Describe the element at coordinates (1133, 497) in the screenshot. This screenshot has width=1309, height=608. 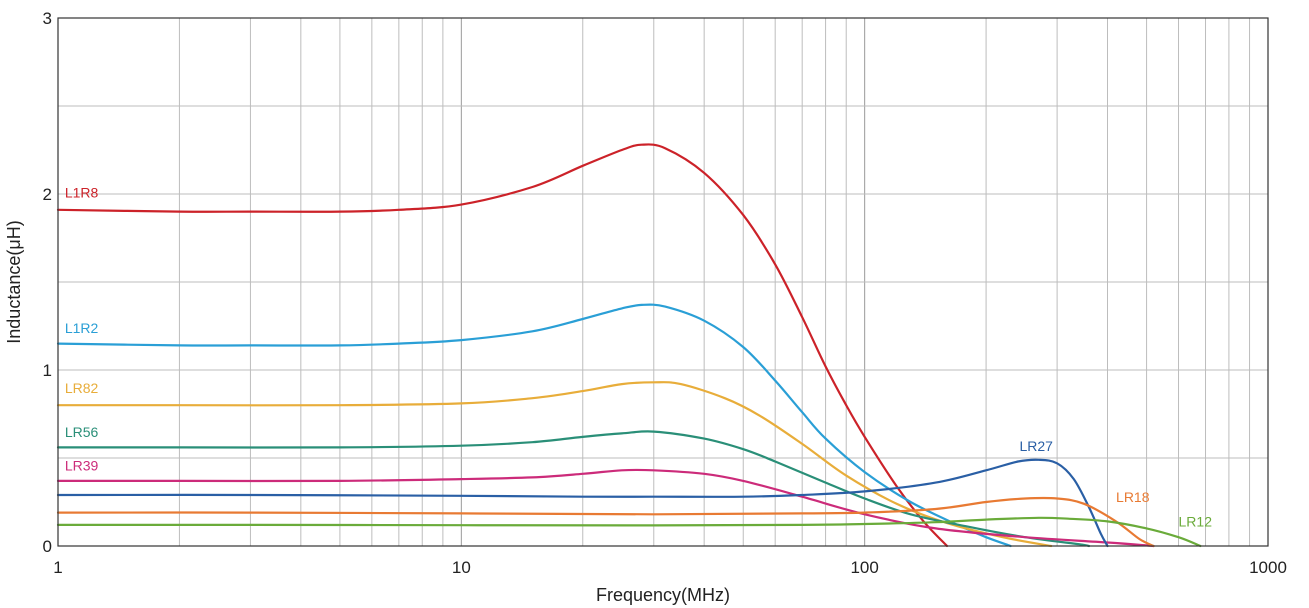
I see `series-label-lr18: LR18` at that location.